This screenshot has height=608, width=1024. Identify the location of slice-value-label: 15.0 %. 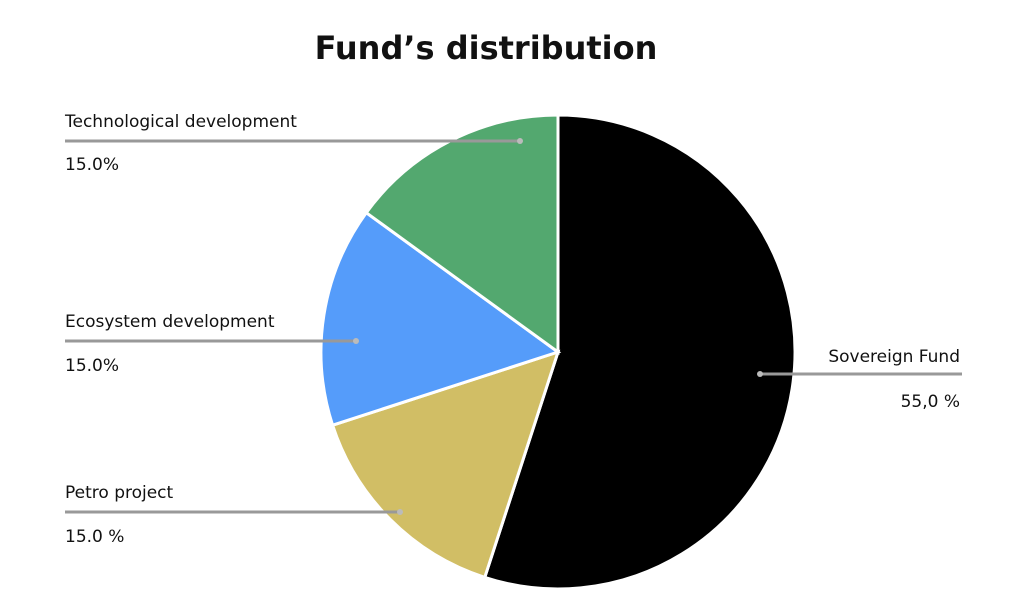
(94, 537).